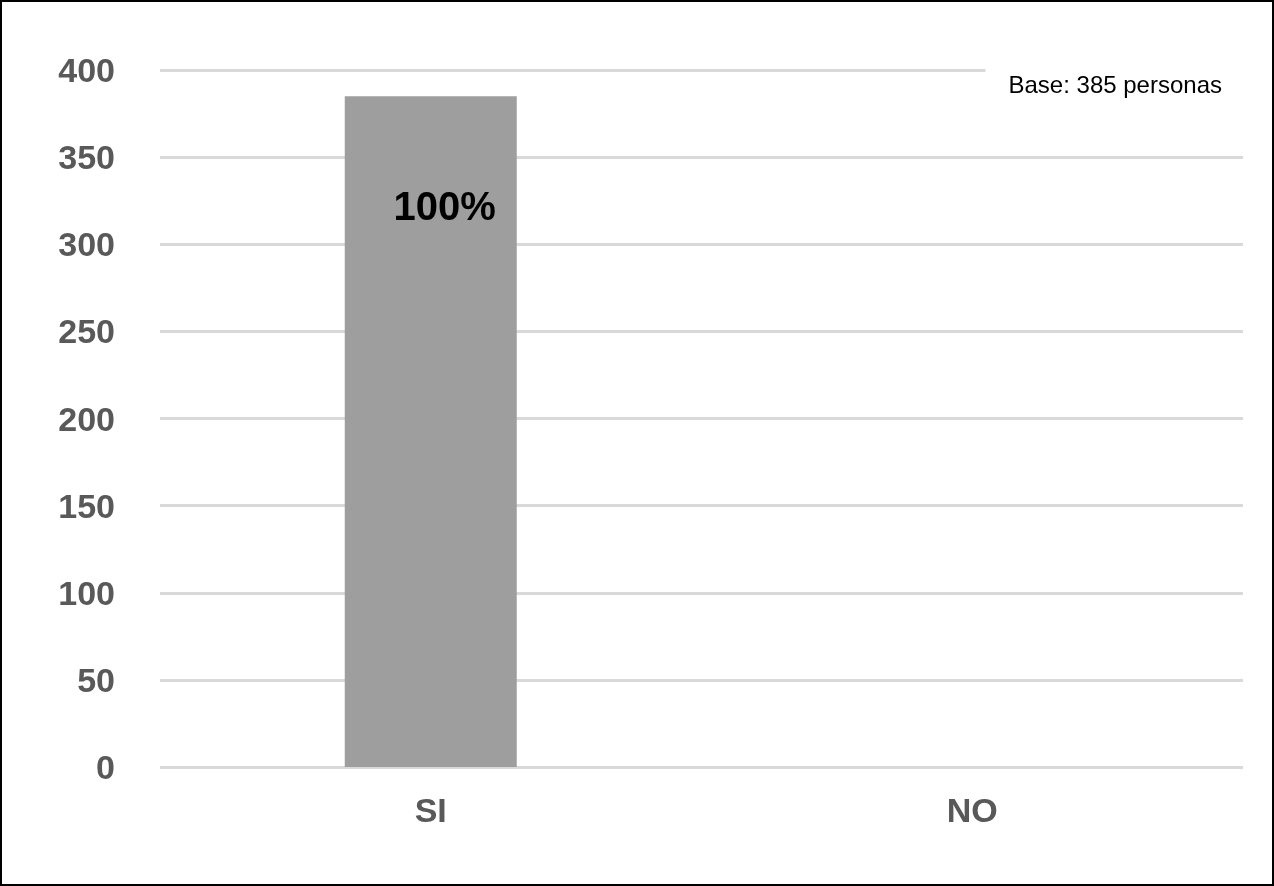 The height and width of the screenshot is (886, 1274). Describe the element at coordinates (1115, 84) in the screenshot. I see `annotation: Base: 385 personas` at that location.